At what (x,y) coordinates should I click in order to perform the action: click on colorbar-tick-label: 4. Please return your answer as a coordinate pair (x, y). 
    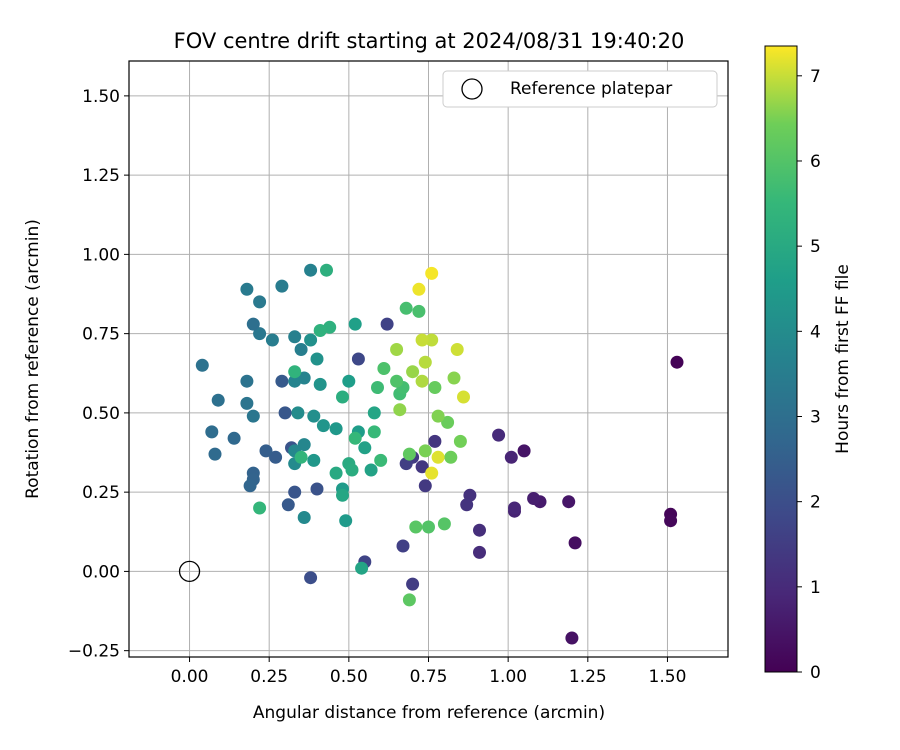
    Looking at the image, I should click on (815, 332).